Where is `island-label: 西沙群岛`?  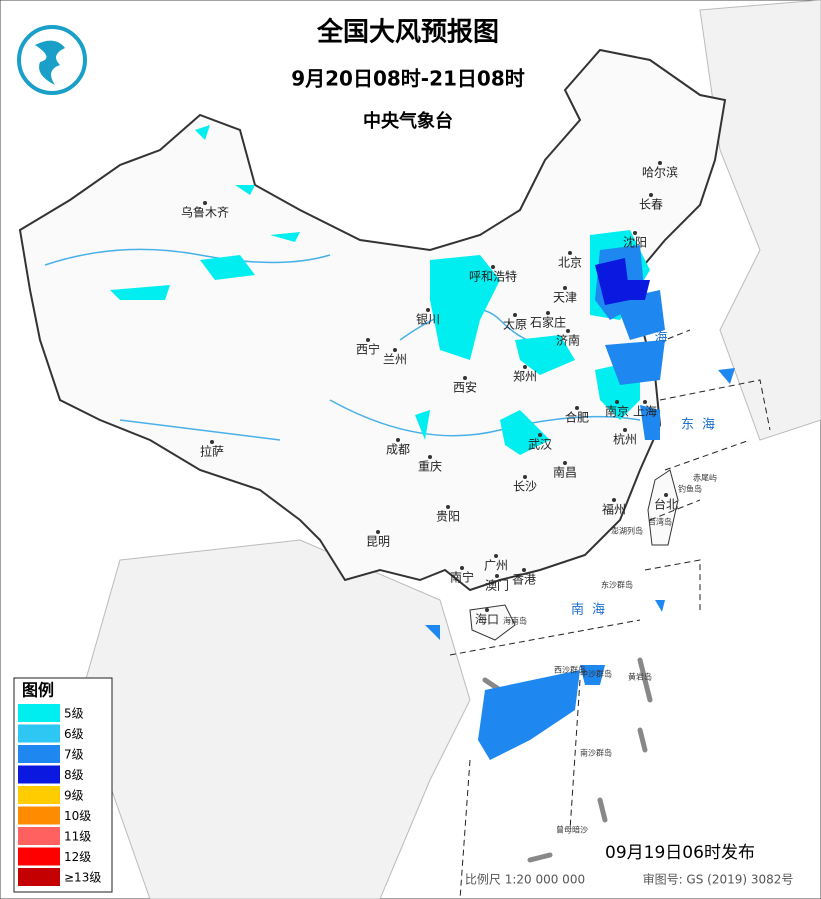
island-label: 西沙群岛 is located at coordinates (570, 670).